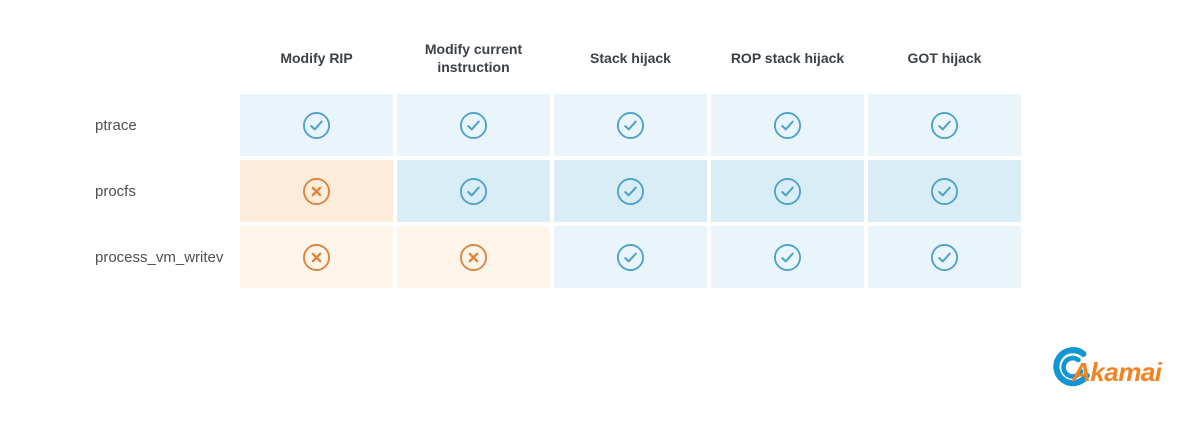 This screenshot has height=446, width=1188. Describe the element at coordinates (787, 58) in the screenshot. I see `column-header: ROP stack hijack` at that location.